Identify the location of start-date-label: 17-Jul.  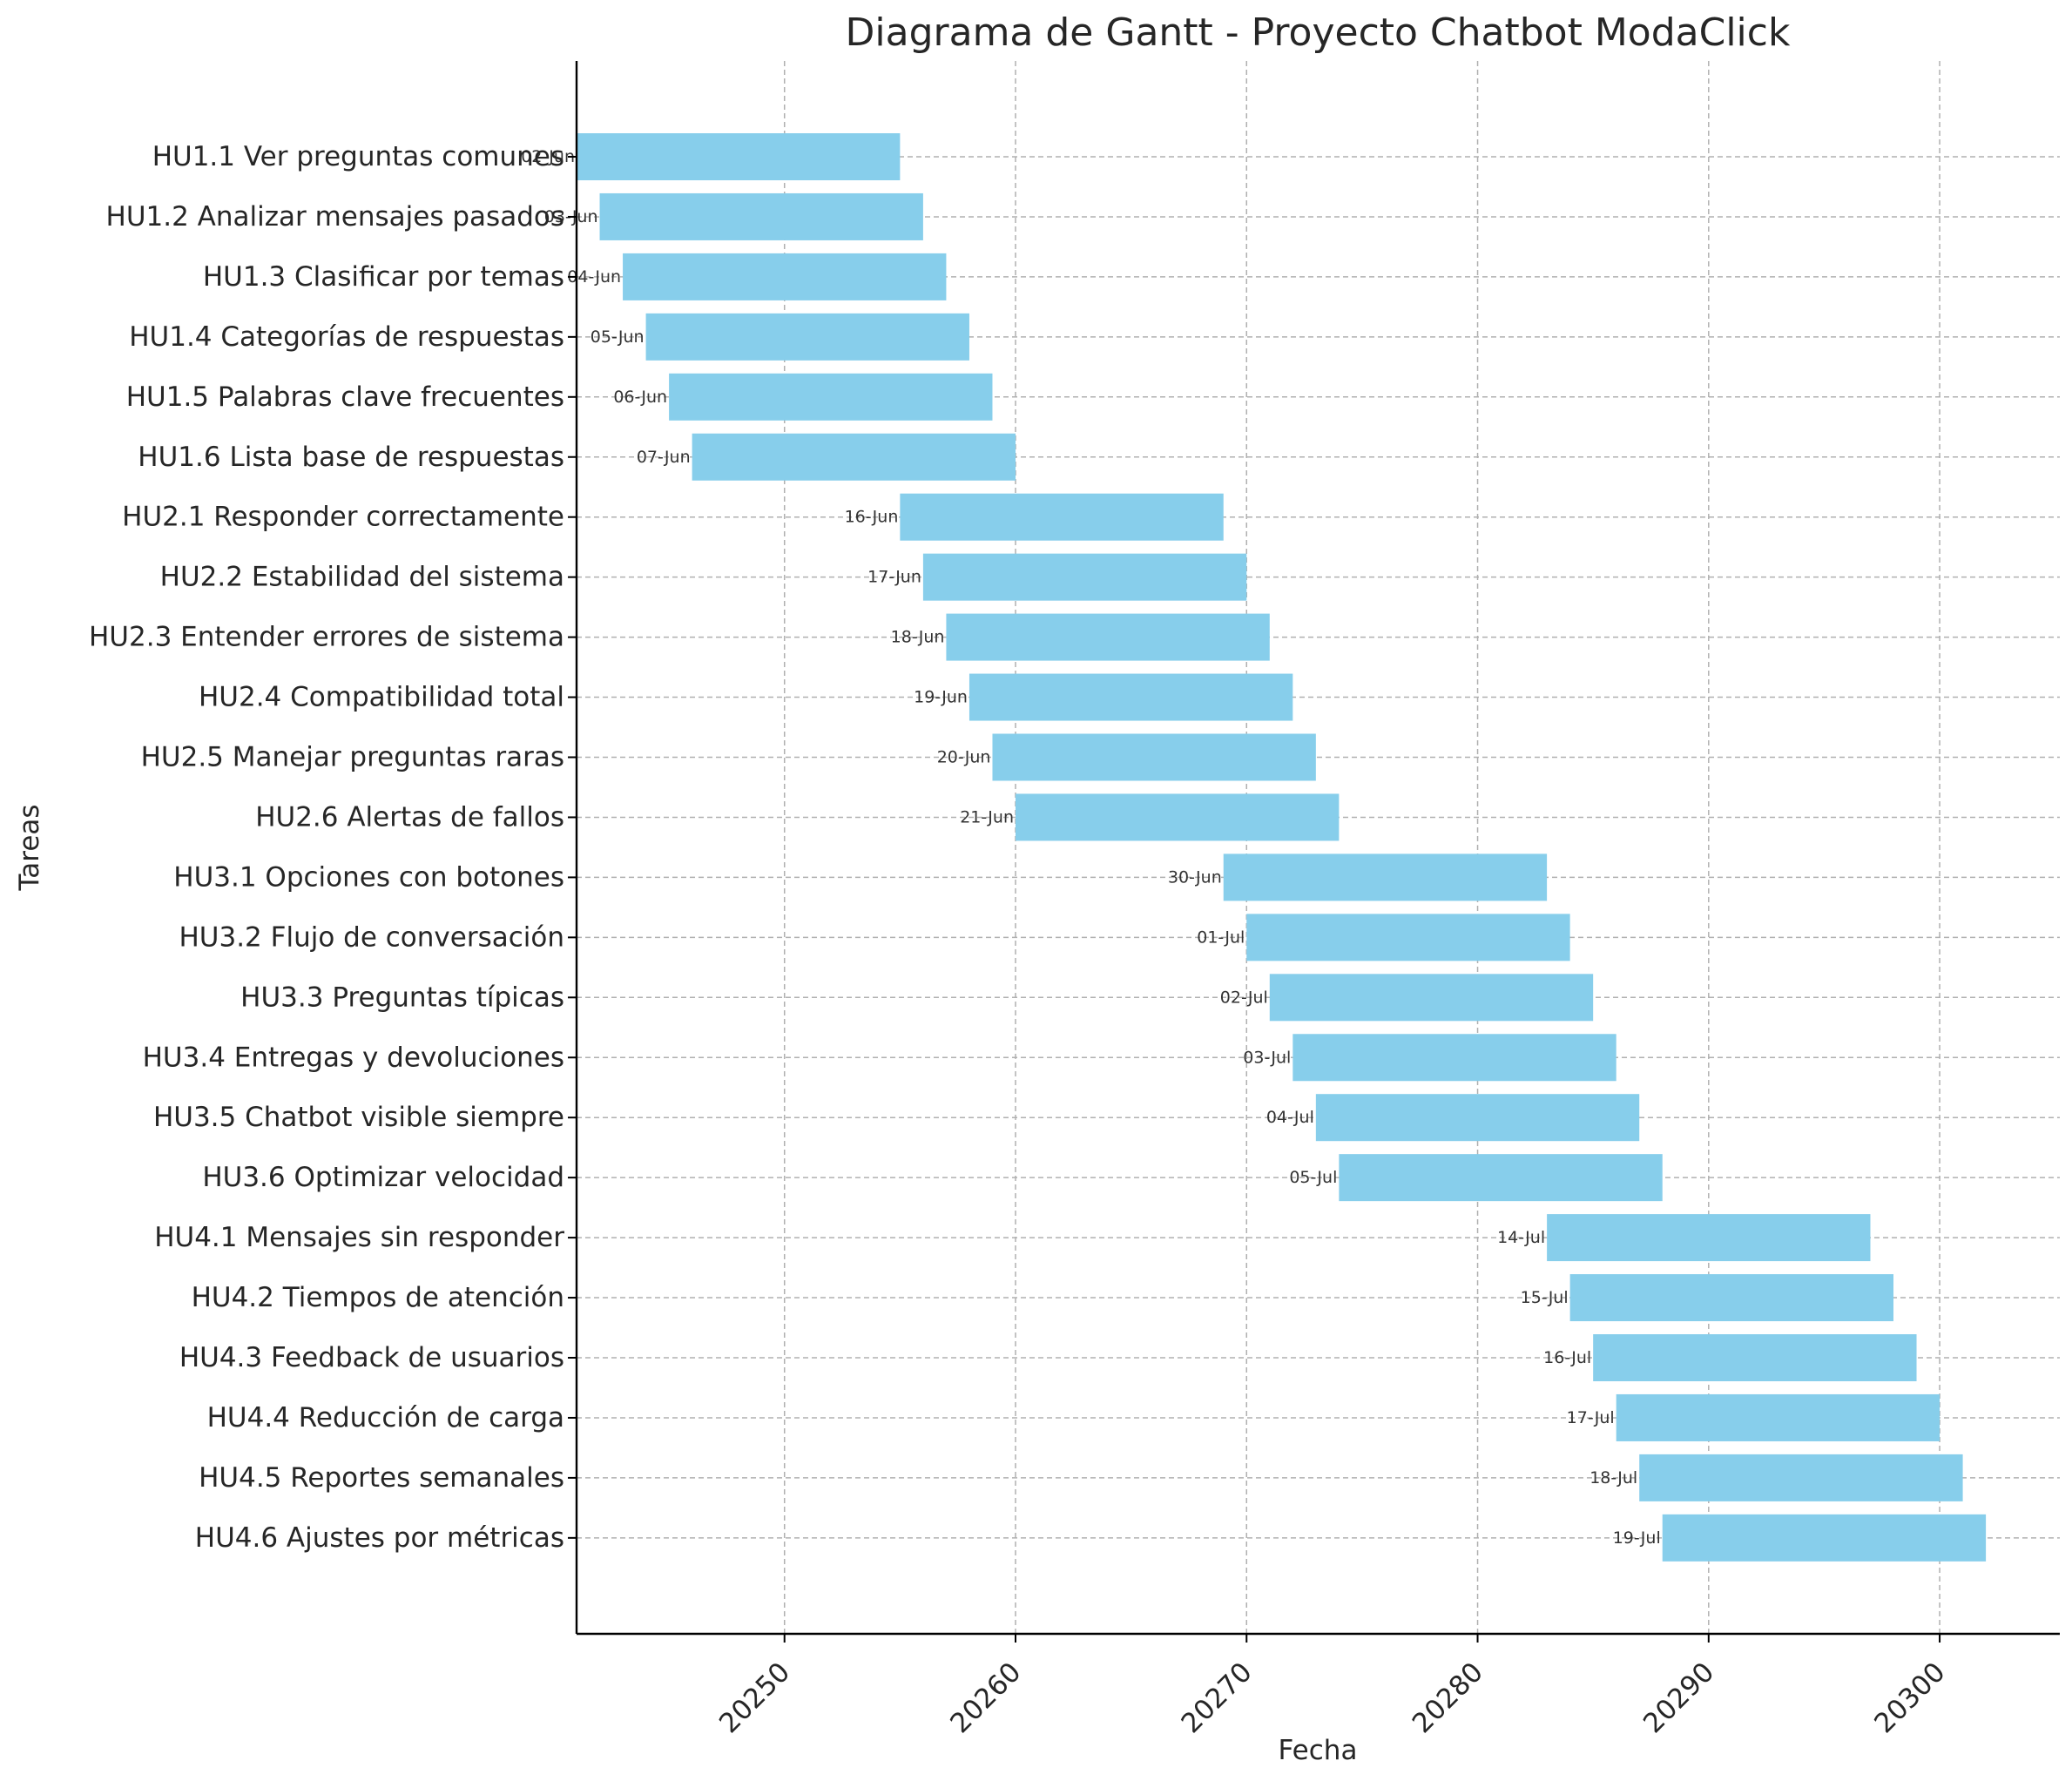
(1591, 1417).